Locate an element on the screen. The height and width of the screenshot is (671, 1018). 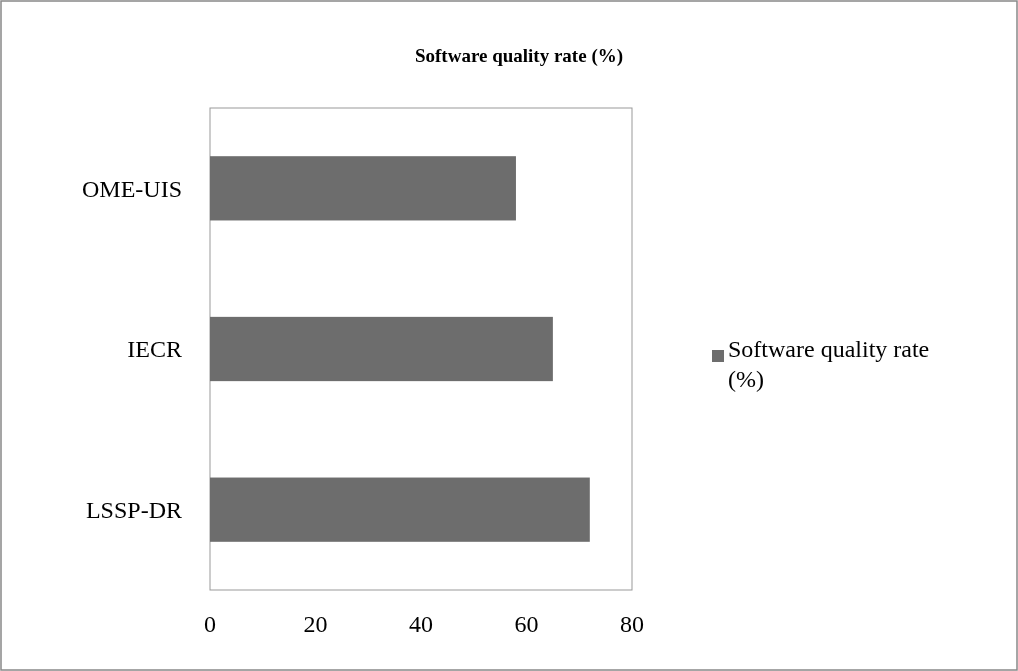
y-tick-label: OME-UIS is located at coordinates (132, 188).